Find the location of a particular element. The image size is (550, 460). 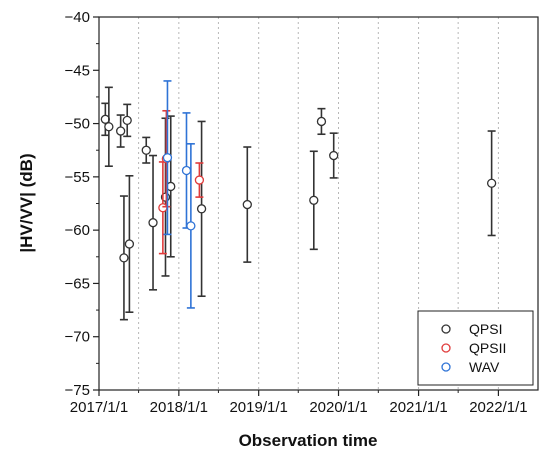

legend-label-wav: WAV is located at coordinates (484, 367).